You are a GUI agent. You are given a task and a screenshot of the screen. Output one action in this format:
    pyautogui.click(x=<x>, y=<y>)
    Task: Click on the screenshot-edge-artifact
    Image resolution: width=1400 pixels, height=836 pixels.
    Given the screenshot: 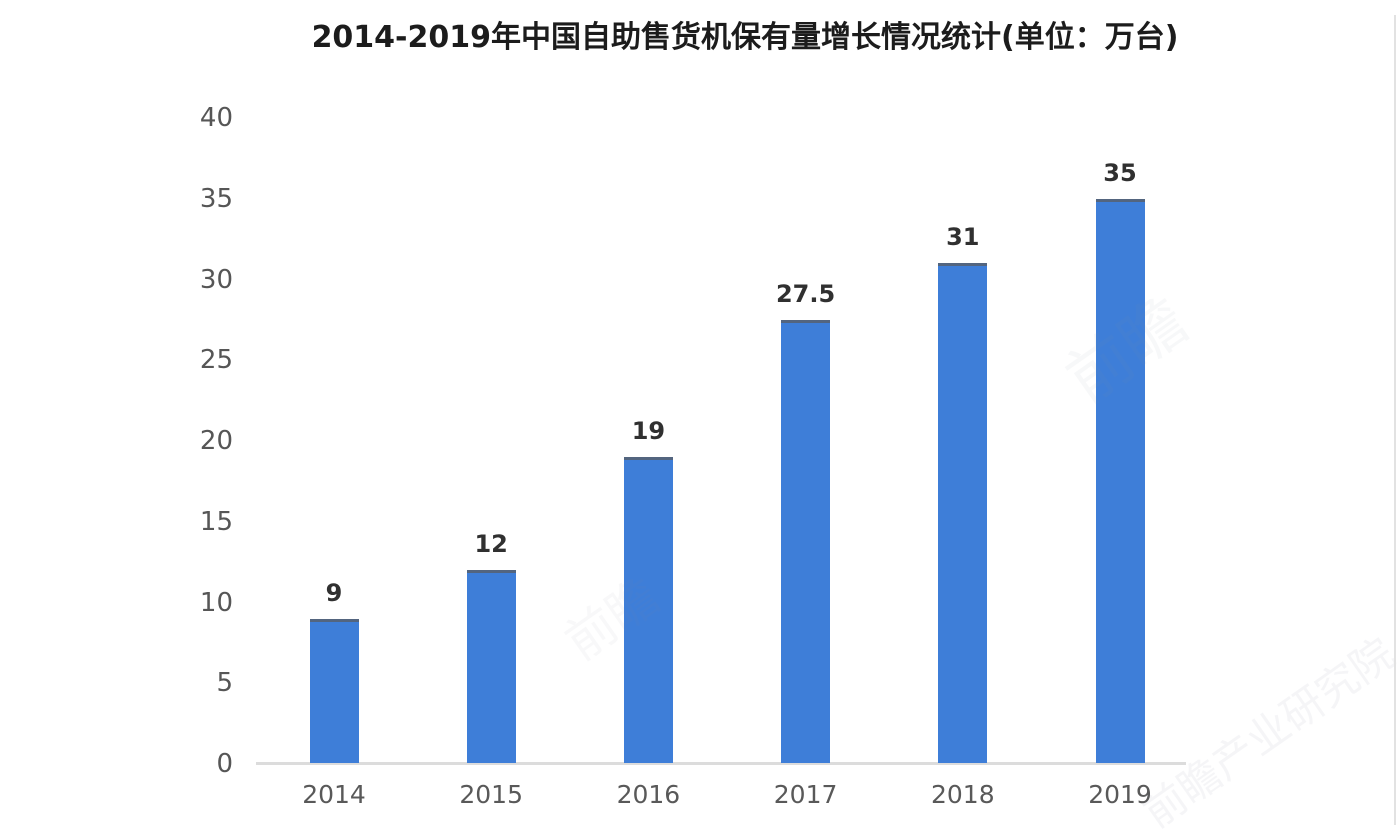 What is the action you would take?
    pyautogui.click(x=1395, y=420)
    